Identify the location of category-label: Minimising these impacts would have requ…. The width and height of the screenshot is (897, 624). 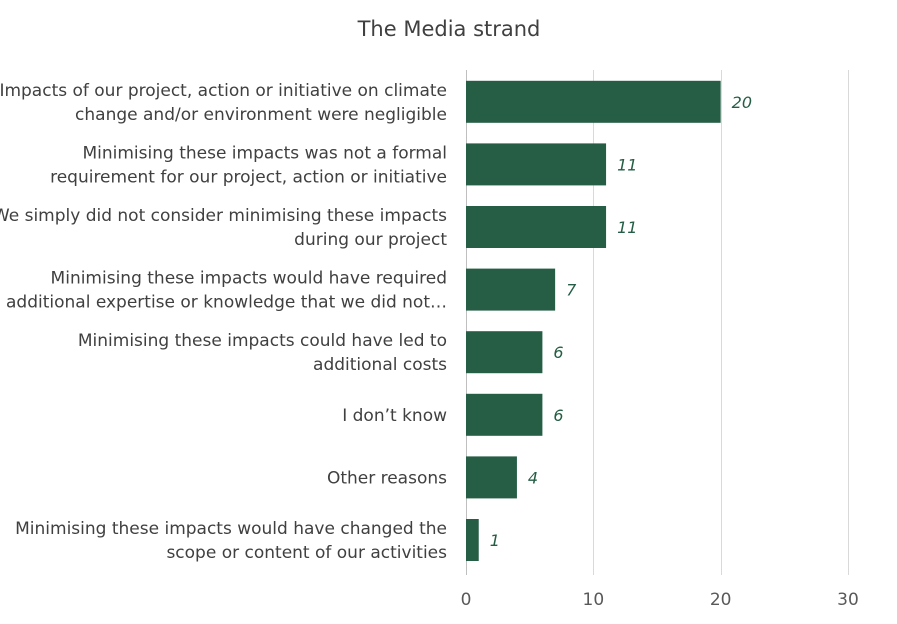
(226, 291).